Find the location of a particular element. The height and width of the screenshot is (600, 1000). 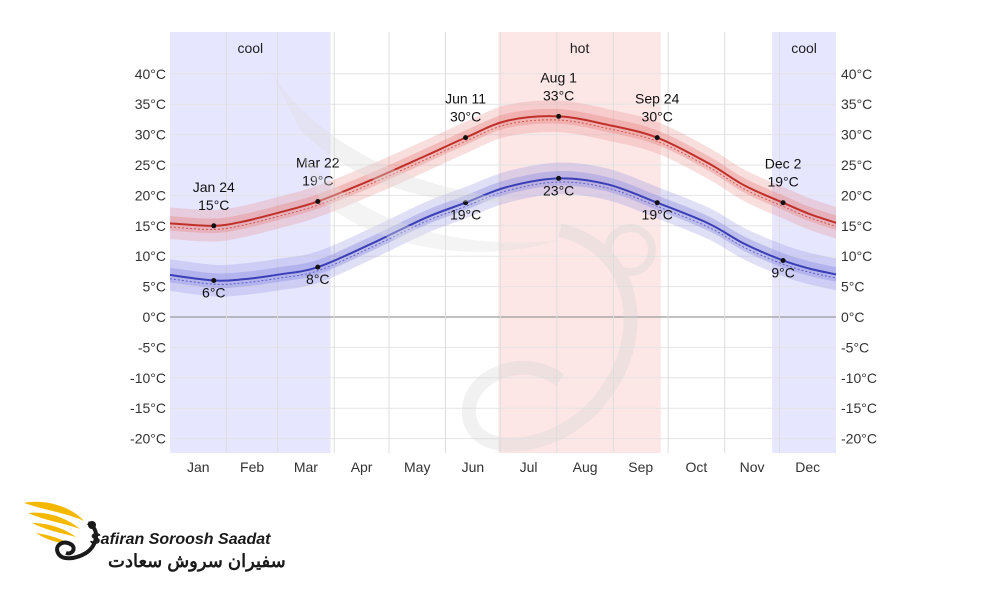

annotation-value: 6°C is located at coordinates (214, 293).